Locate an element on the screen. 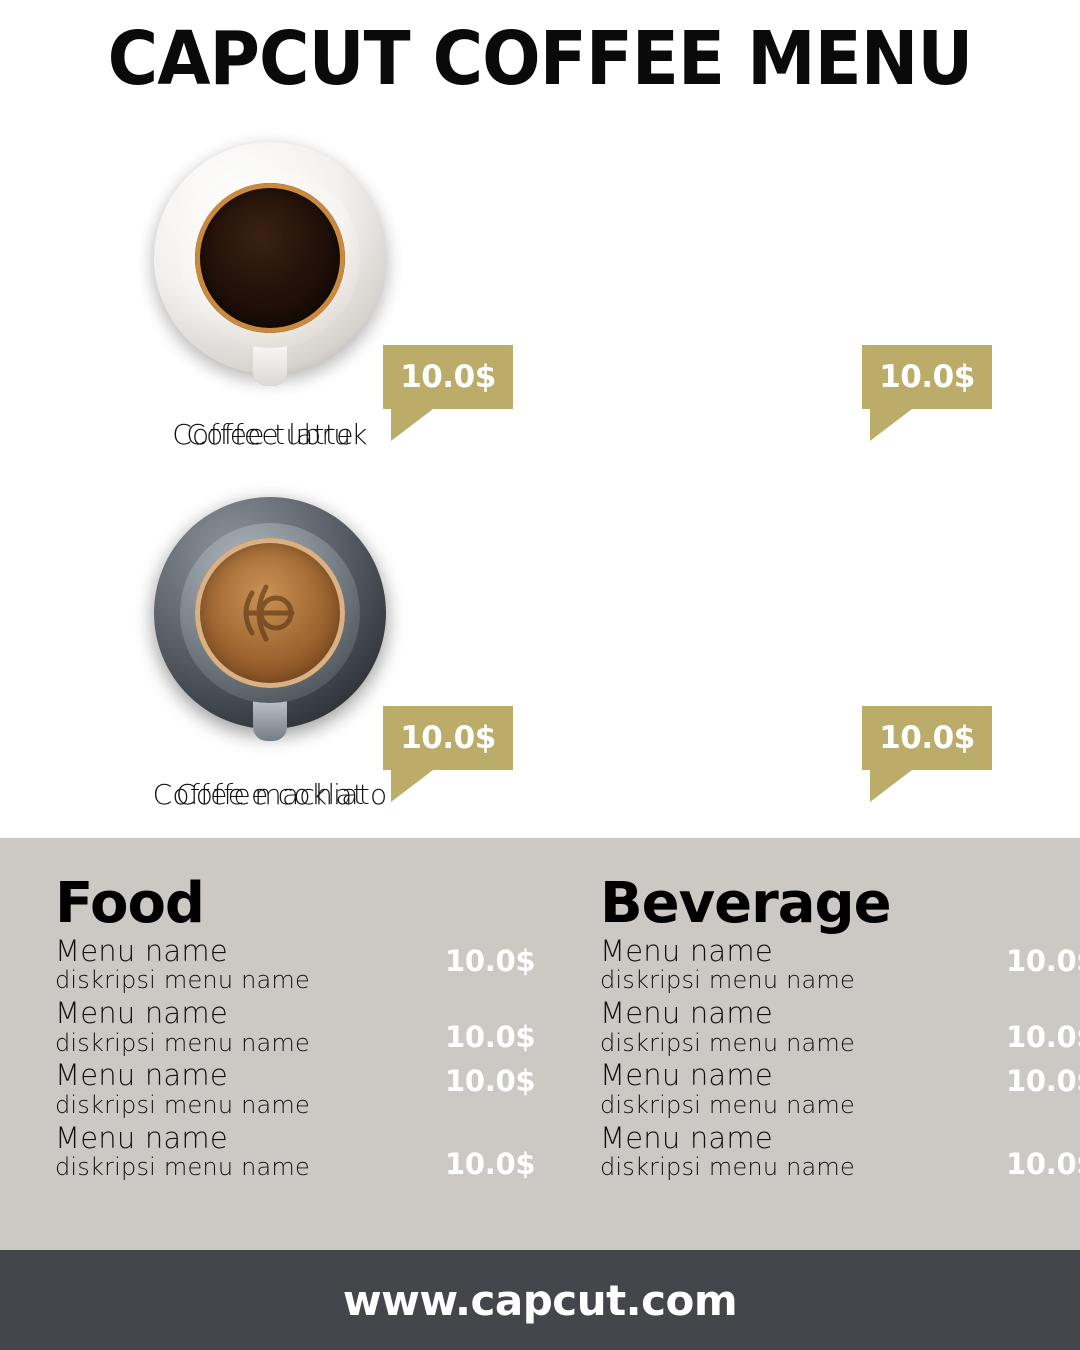  website-url: www.capcut.com is located at coordinates (540, 1300).